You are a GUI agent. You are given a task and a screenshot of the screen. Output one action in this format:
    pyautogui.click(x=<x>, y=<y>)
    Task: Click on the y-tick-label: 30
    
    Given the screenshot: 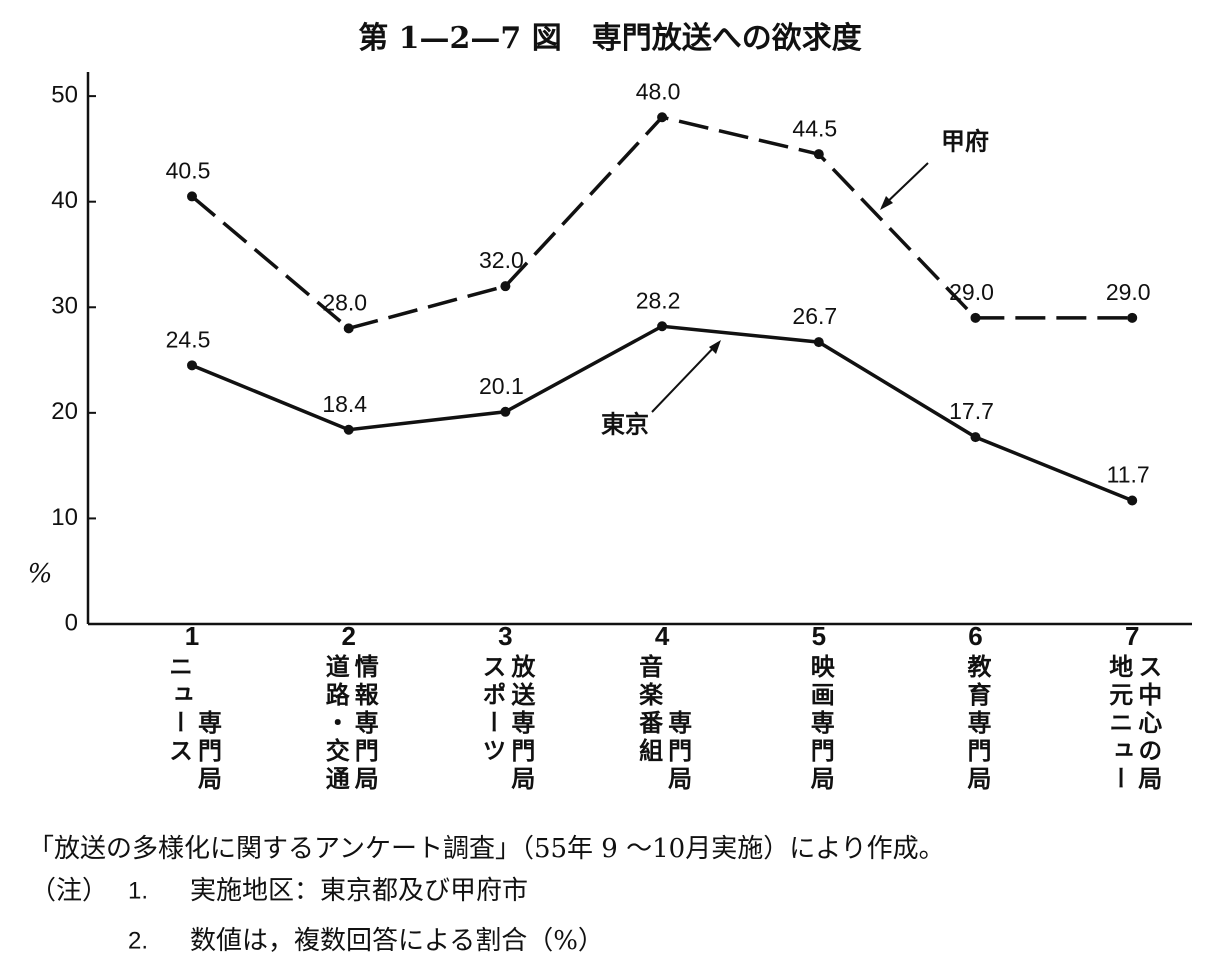 What is the action you would take?
    pyautogui.click(x=64, y=306)
    